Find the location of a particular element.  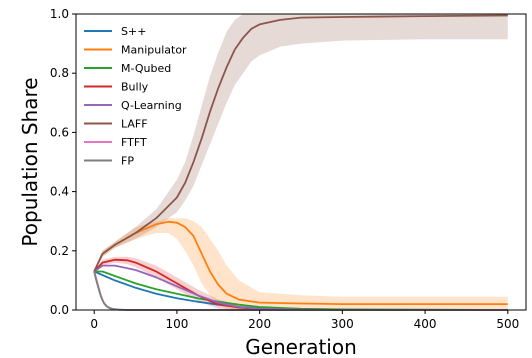

legend-label: Q-Learning is located at coordinates (151, 105).